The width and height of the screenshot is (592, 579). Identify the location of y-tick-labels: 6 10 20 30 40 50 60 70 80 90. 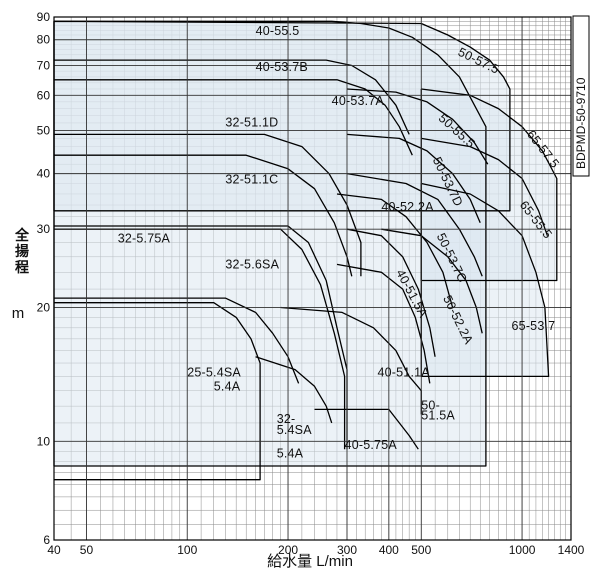
(44, 278).